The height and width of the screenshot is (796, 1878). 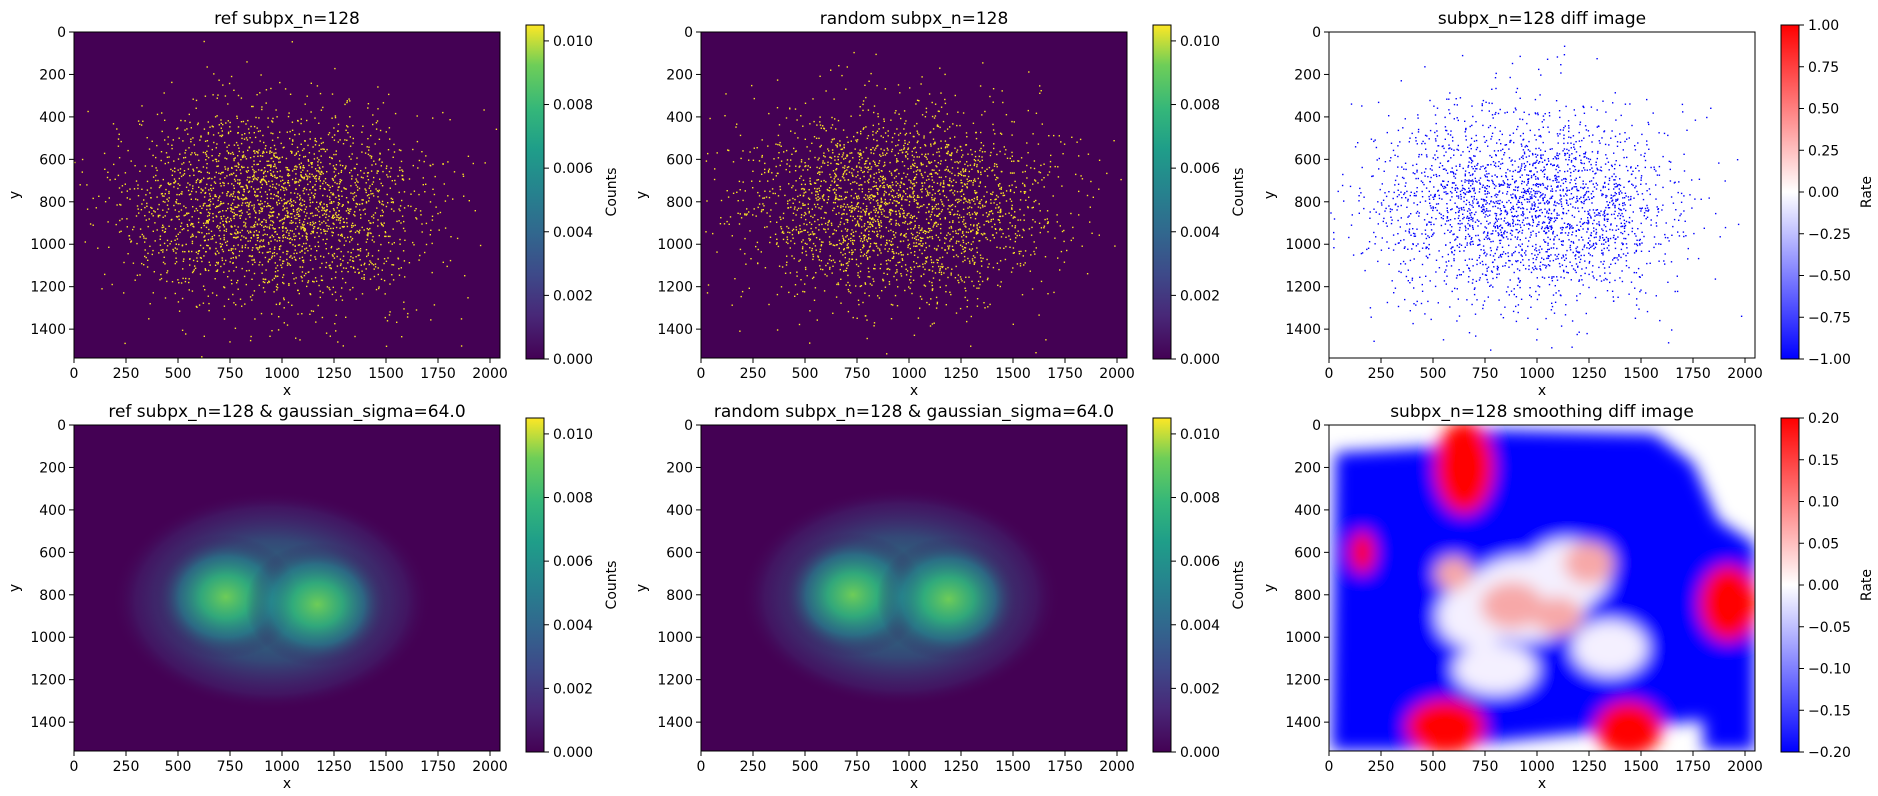 What do you see at coordinates (230, 374) in the screenshot?
I see `x-tick-label: 750` at bounding box center [230, 374].